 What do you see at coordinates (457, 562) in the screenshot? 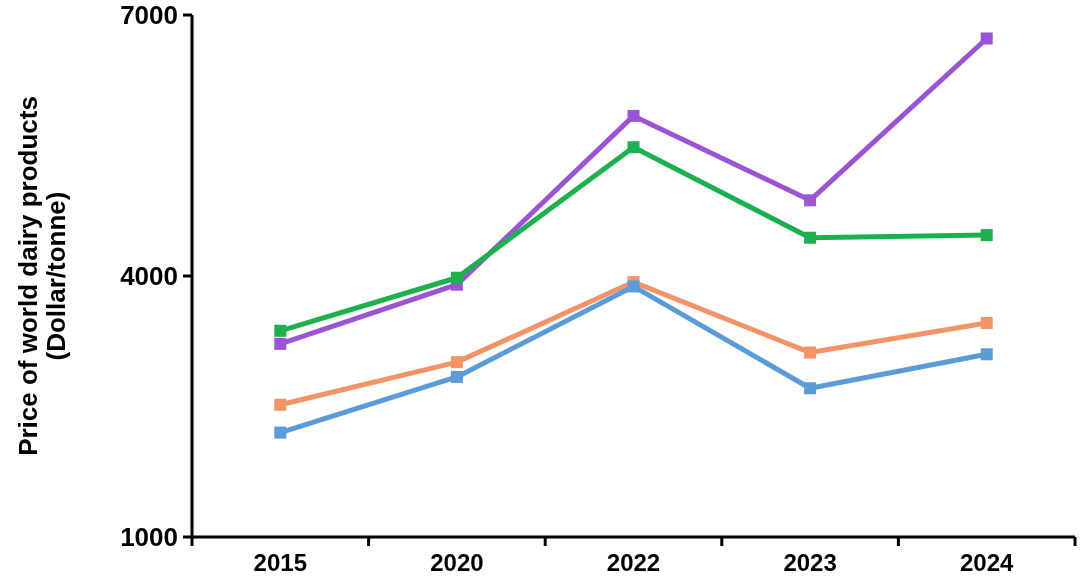
I see `x-tick-label: 2020` at bounding box center [457, 562].